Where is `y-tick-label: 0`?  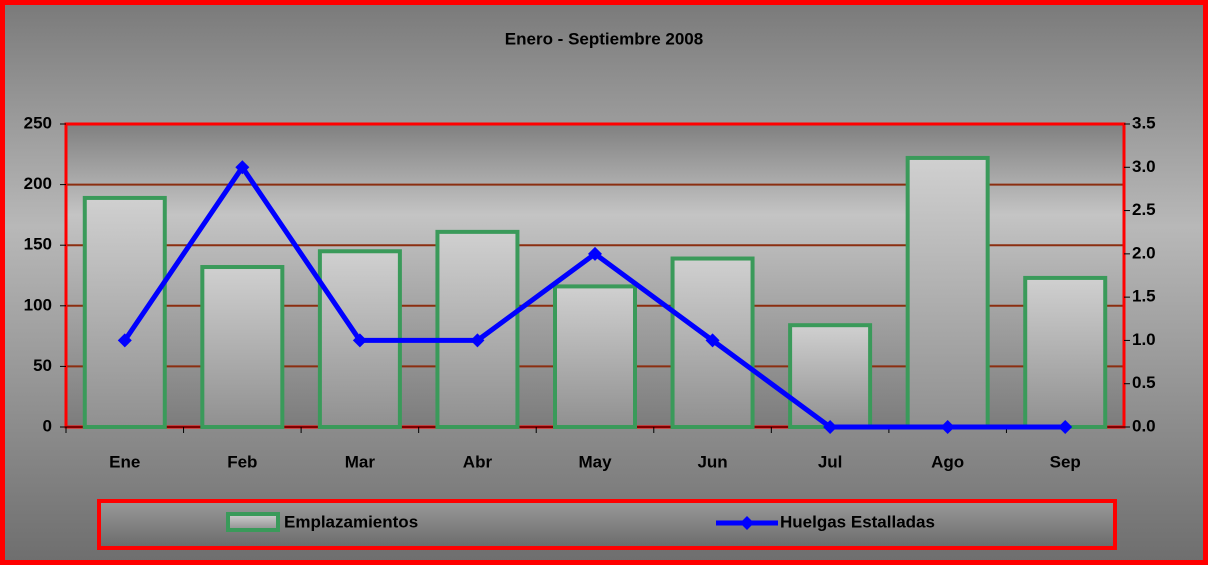
y-tick-label: 0 is located at coordinates (47, 425).